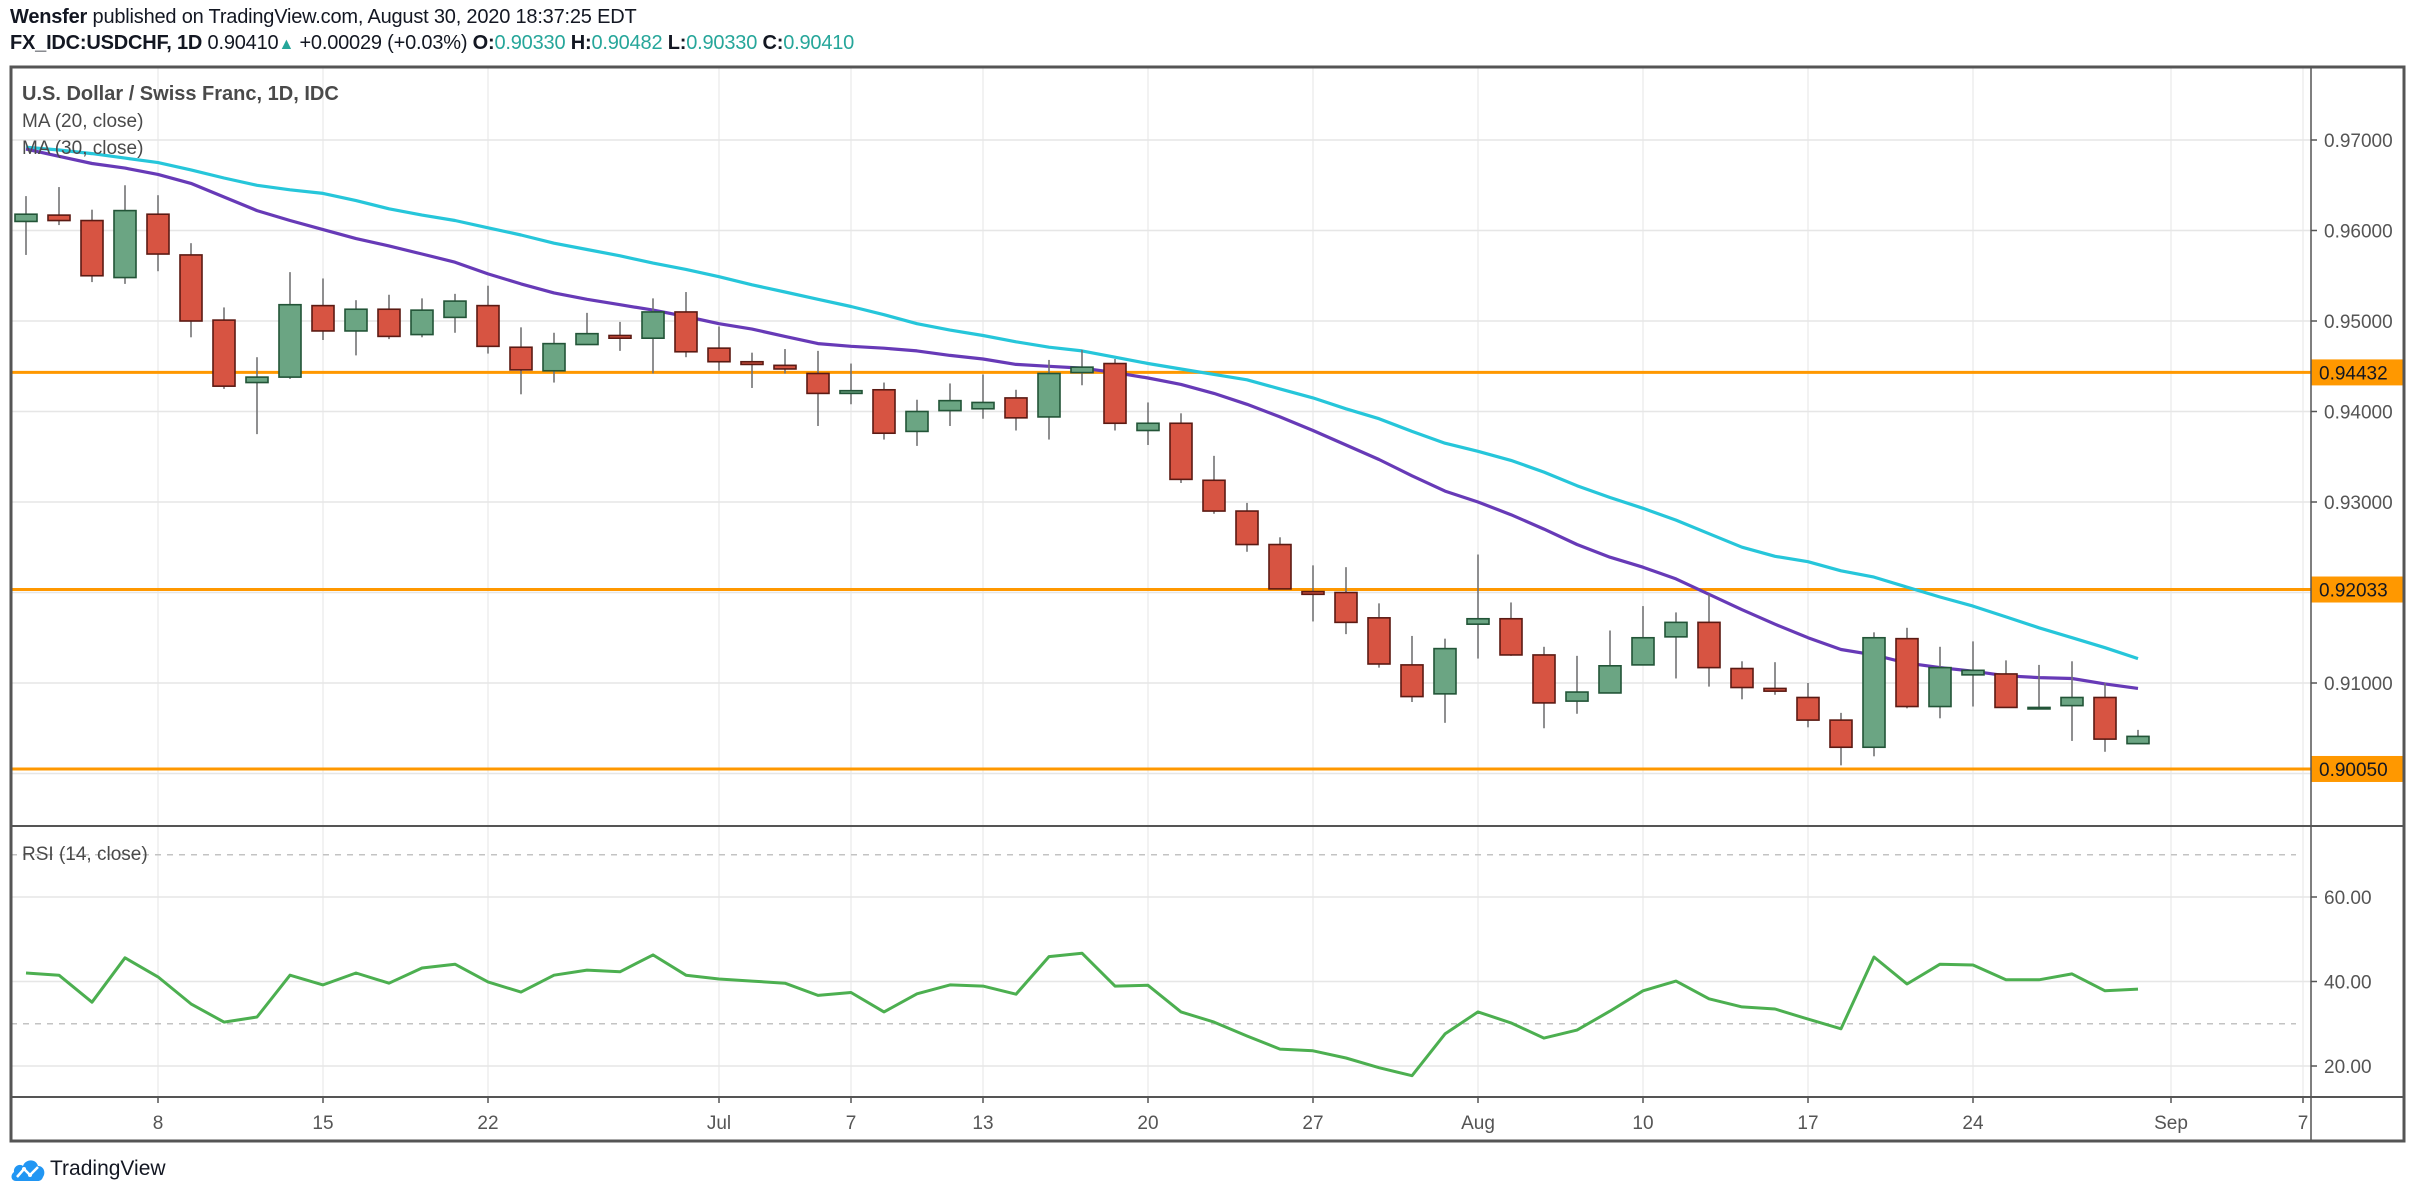  Describe the element at coordinates (2353, 373) in the screenshot. I see `level-price-label: 0.94432` at that location.